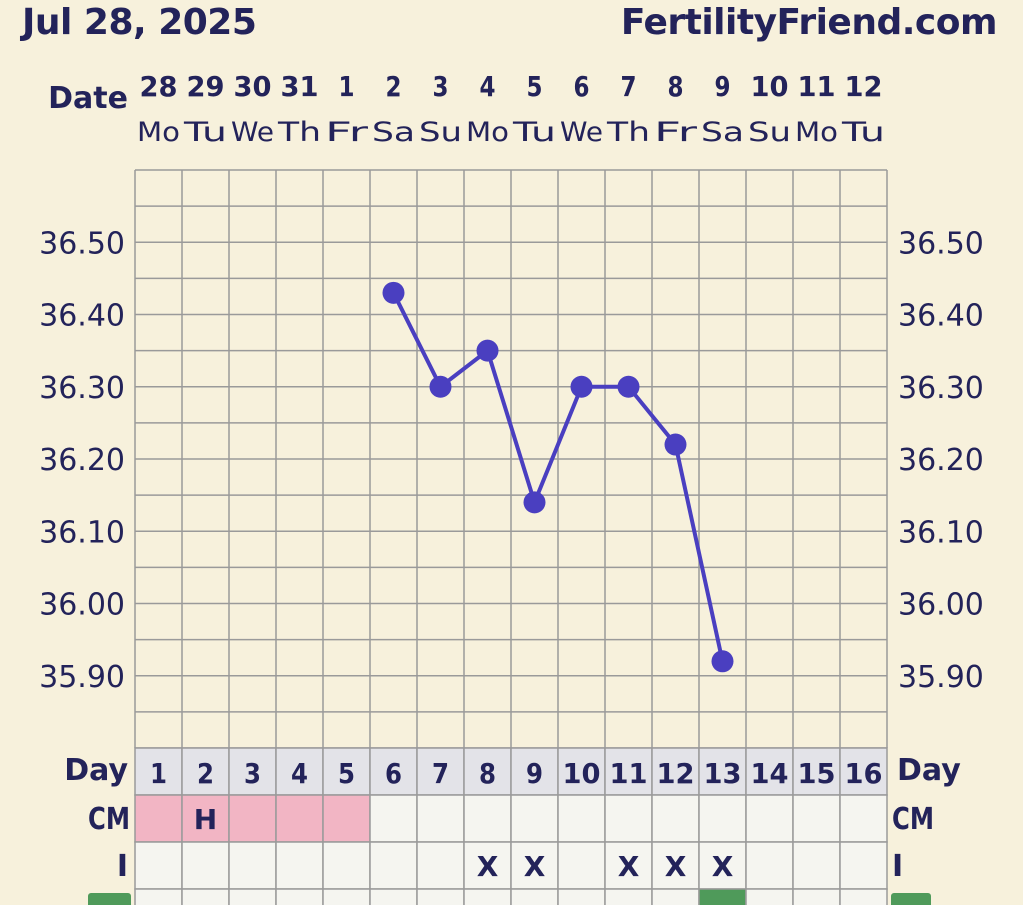 This screenshot has height=905, width=1023. What do you see at coordinates (441, 86) in the screenshot?
I see `date-tick: 3` at bounding box center [441, 86].